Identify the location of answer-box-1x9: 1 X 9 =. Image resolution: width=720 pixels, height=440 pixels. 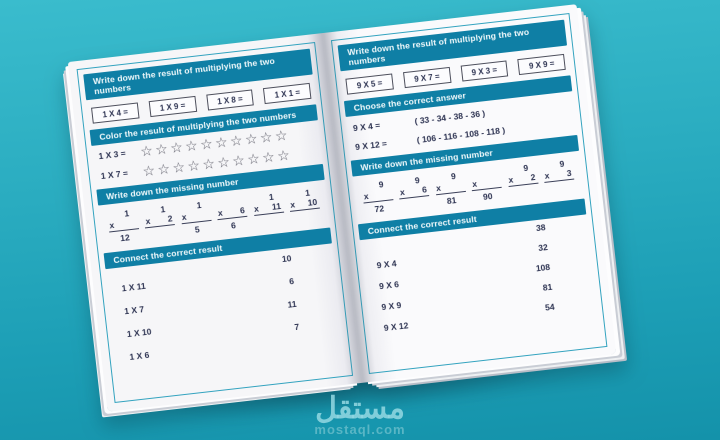
(172, 106).